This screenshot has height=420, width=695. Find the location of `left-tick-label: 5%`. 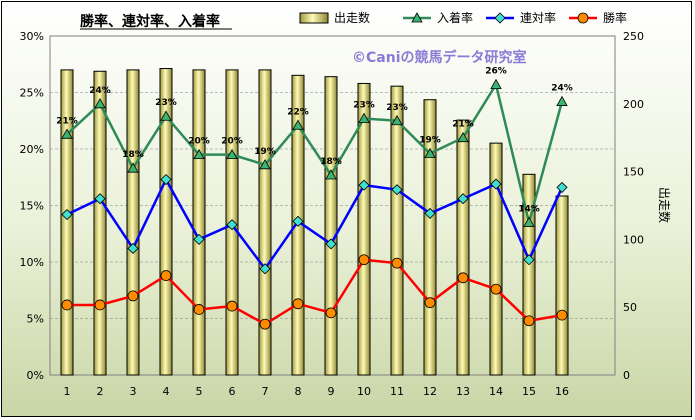

left-tick-label: 5% is located at coordinates (35, 319).